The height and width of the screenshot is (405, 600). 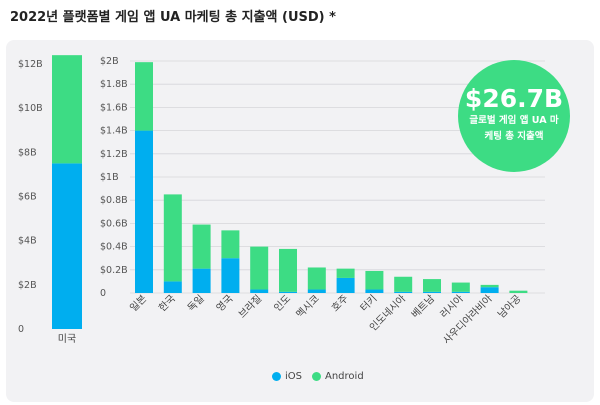 I want to click on y-tick-label: $1.6B, so click(x=114, y=107).